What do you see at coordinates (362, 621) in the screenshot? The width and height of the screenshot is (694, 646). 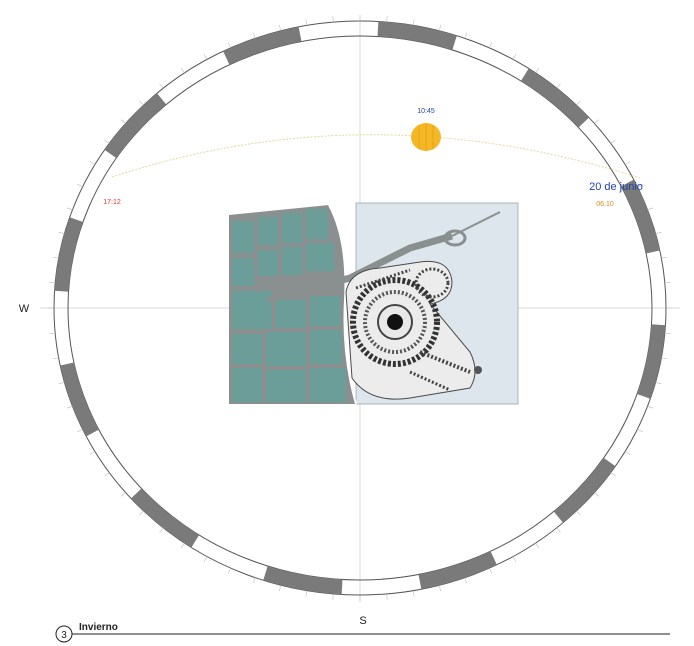 I see `south-label: S` at bounding box center [362, 621].